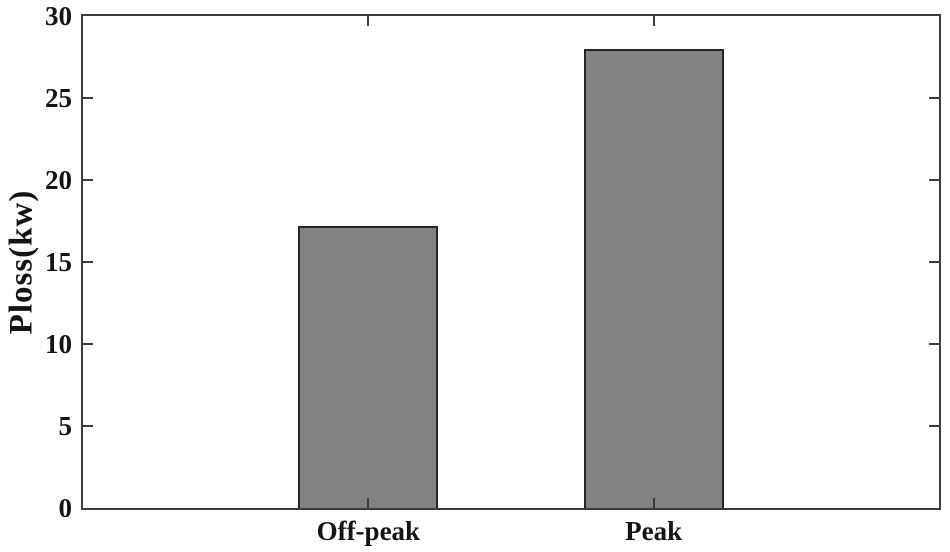  What do you see at coordinates (653, 278) in the screenshot?
I see `bar-peak` at bounding box center [653, 278].